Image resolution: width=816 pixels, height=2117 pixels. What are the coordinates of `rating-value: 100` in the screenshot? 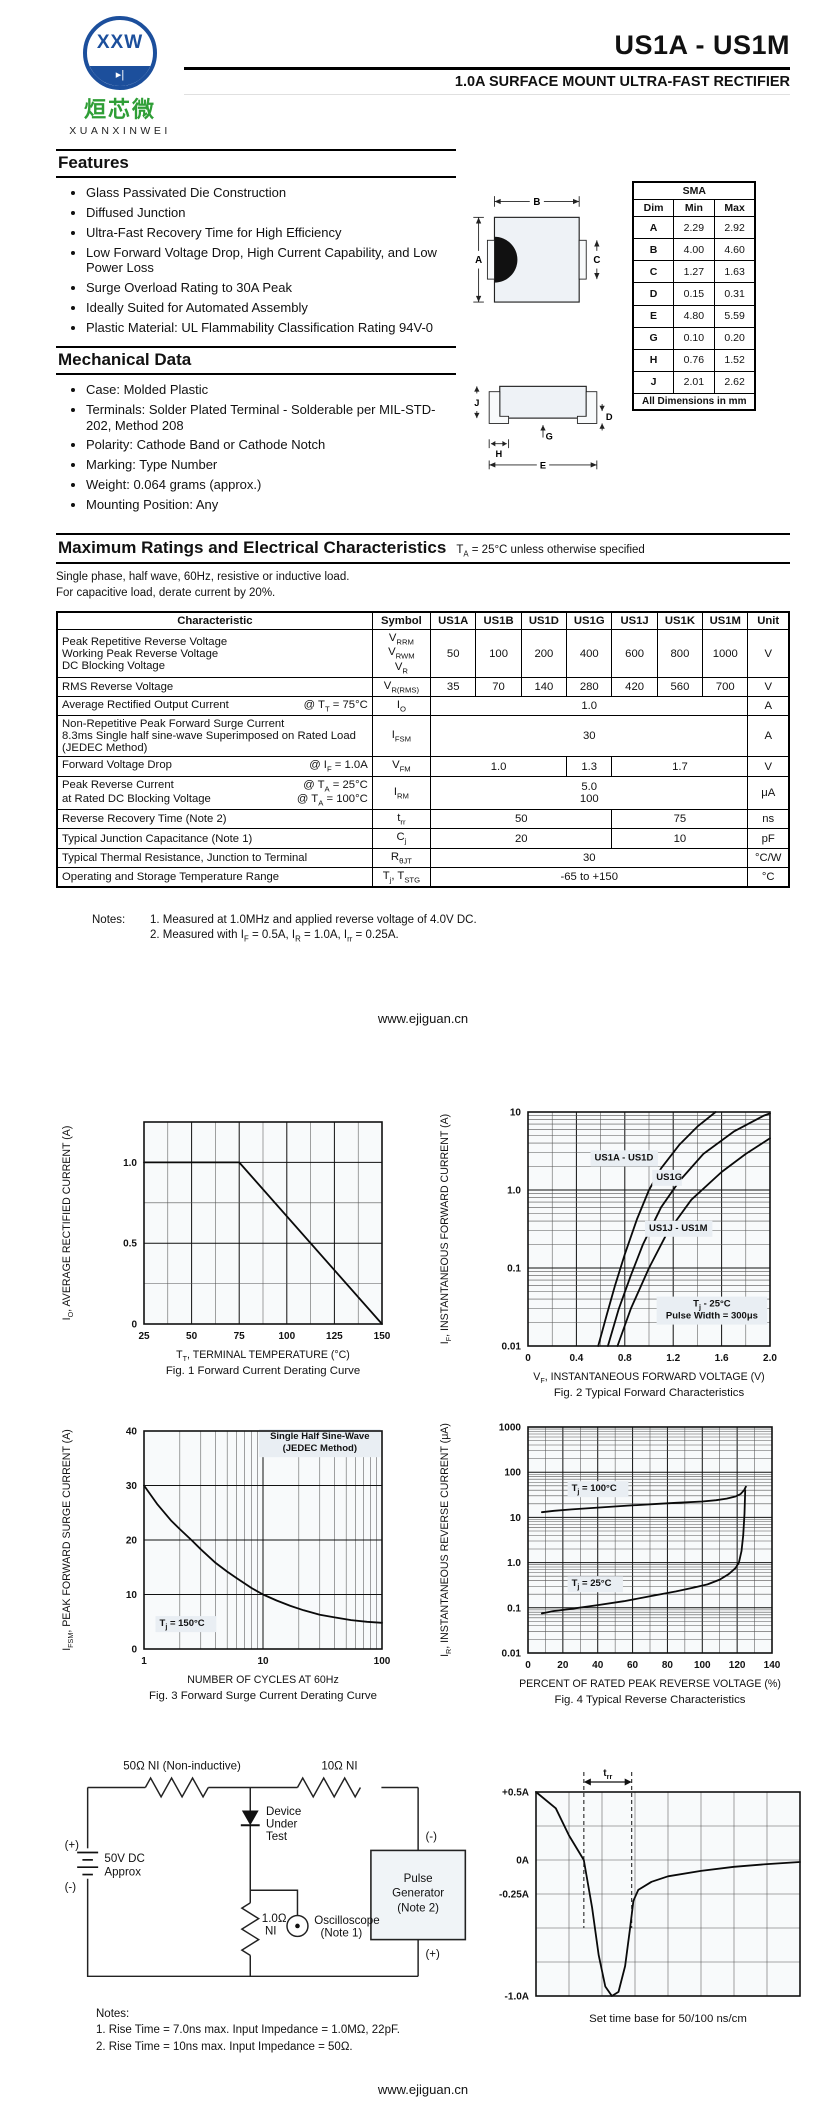 It's located at (498, 653).